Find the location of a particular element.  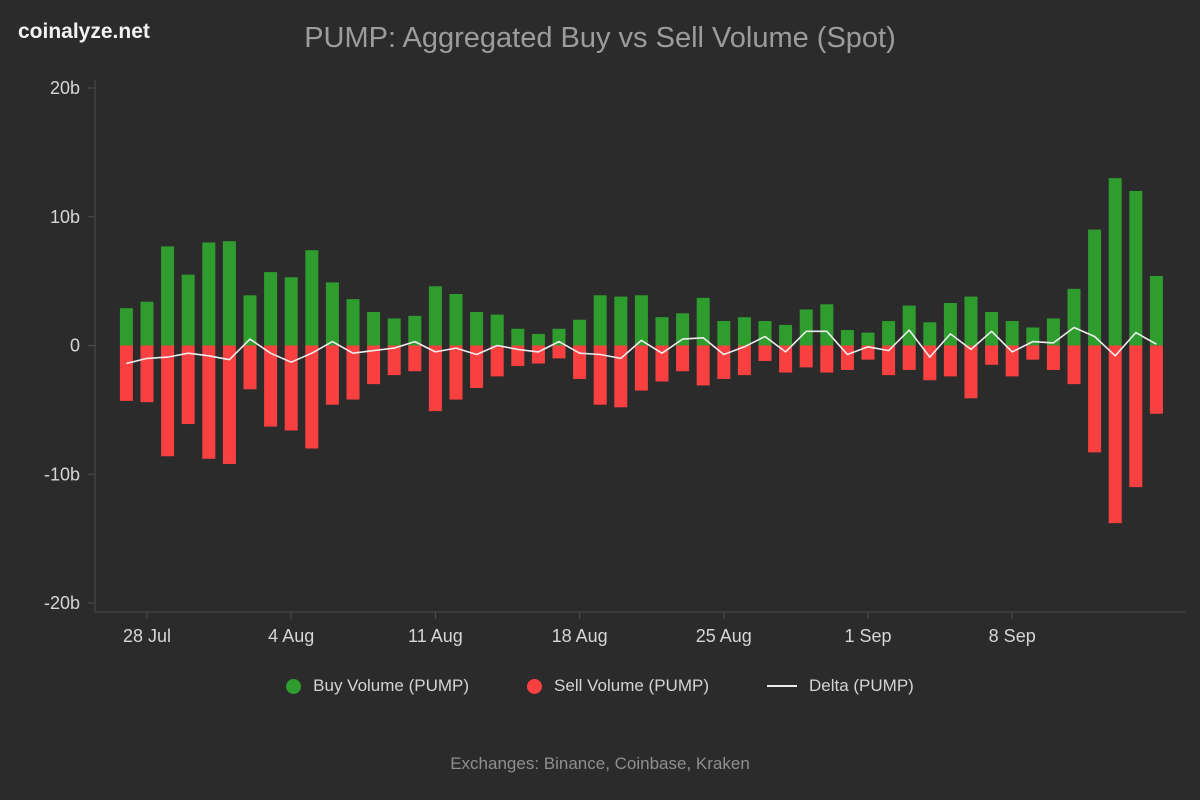

legend-item-sell: Sell Volume (PUMP) is located at coordinates (618, 686).